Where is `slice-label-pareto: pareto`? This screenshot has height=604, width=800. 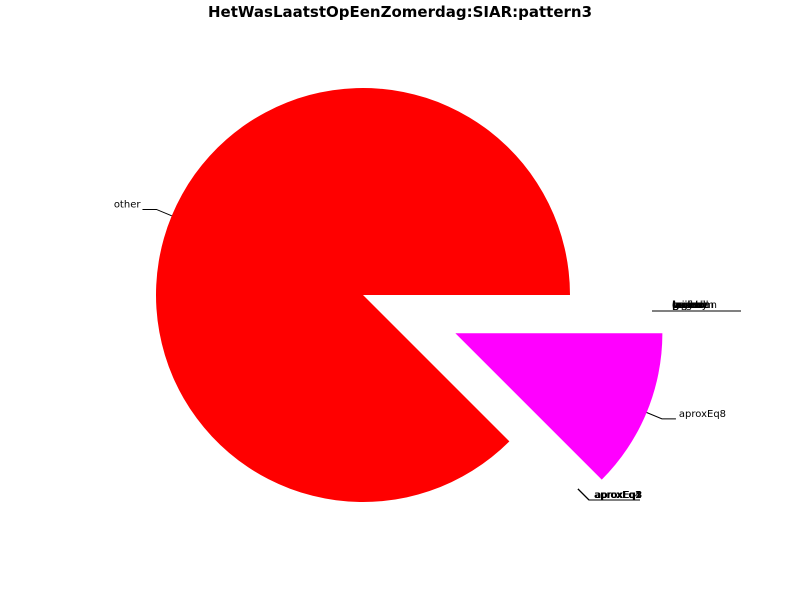
slice-label-pareto: pareto is located at coordinates (689, 305).